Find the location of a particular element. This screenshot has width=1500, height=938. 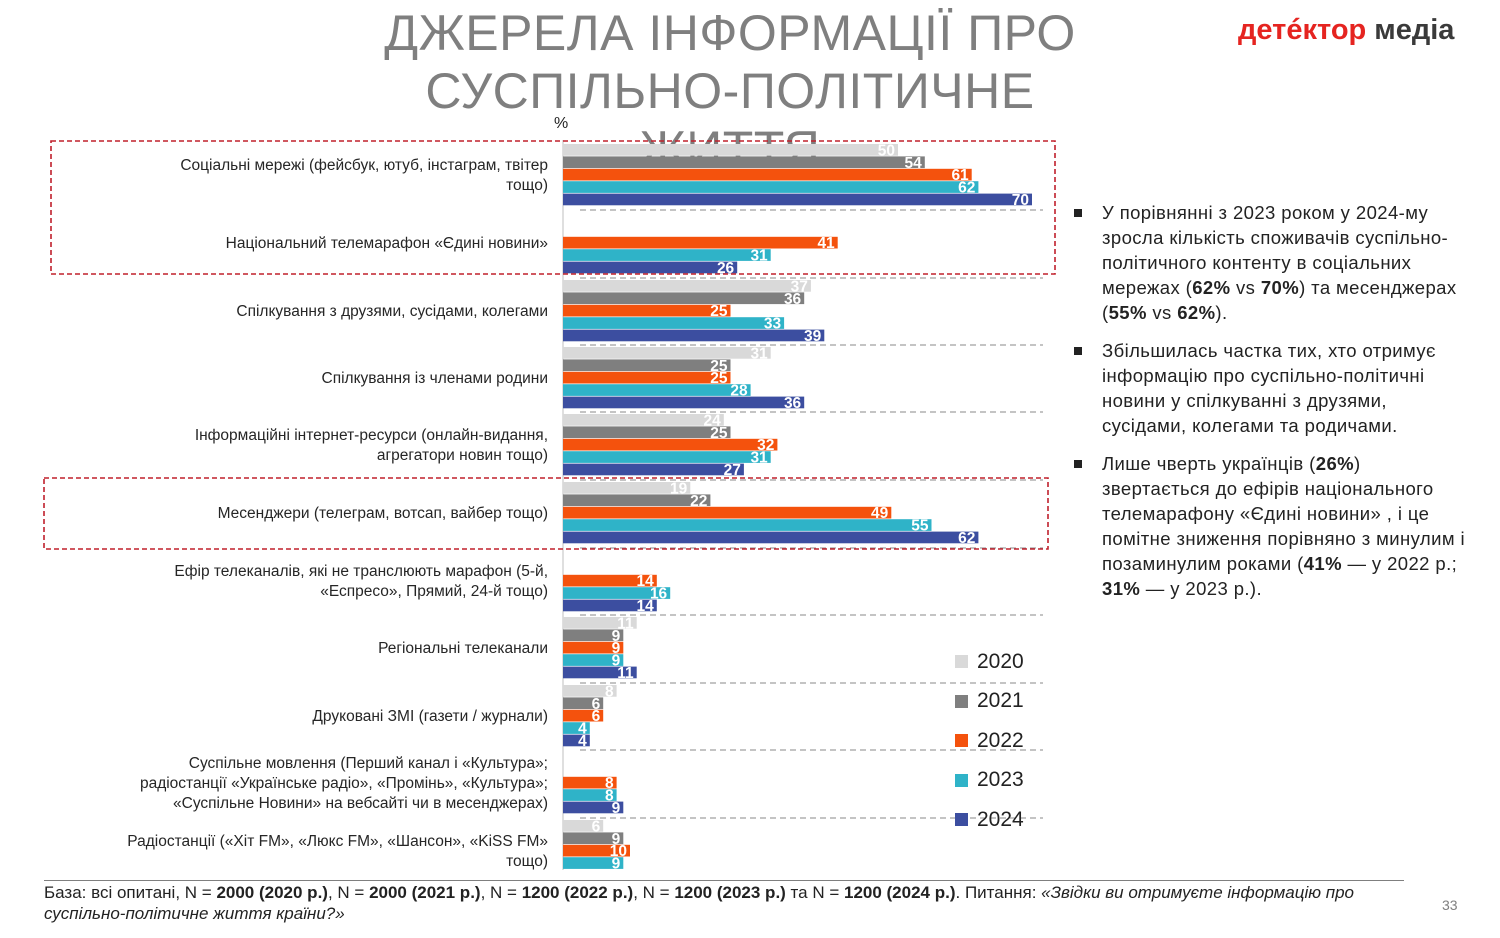

text-fragment: База: всі опитані, N = is located at coordinates (130, 892).